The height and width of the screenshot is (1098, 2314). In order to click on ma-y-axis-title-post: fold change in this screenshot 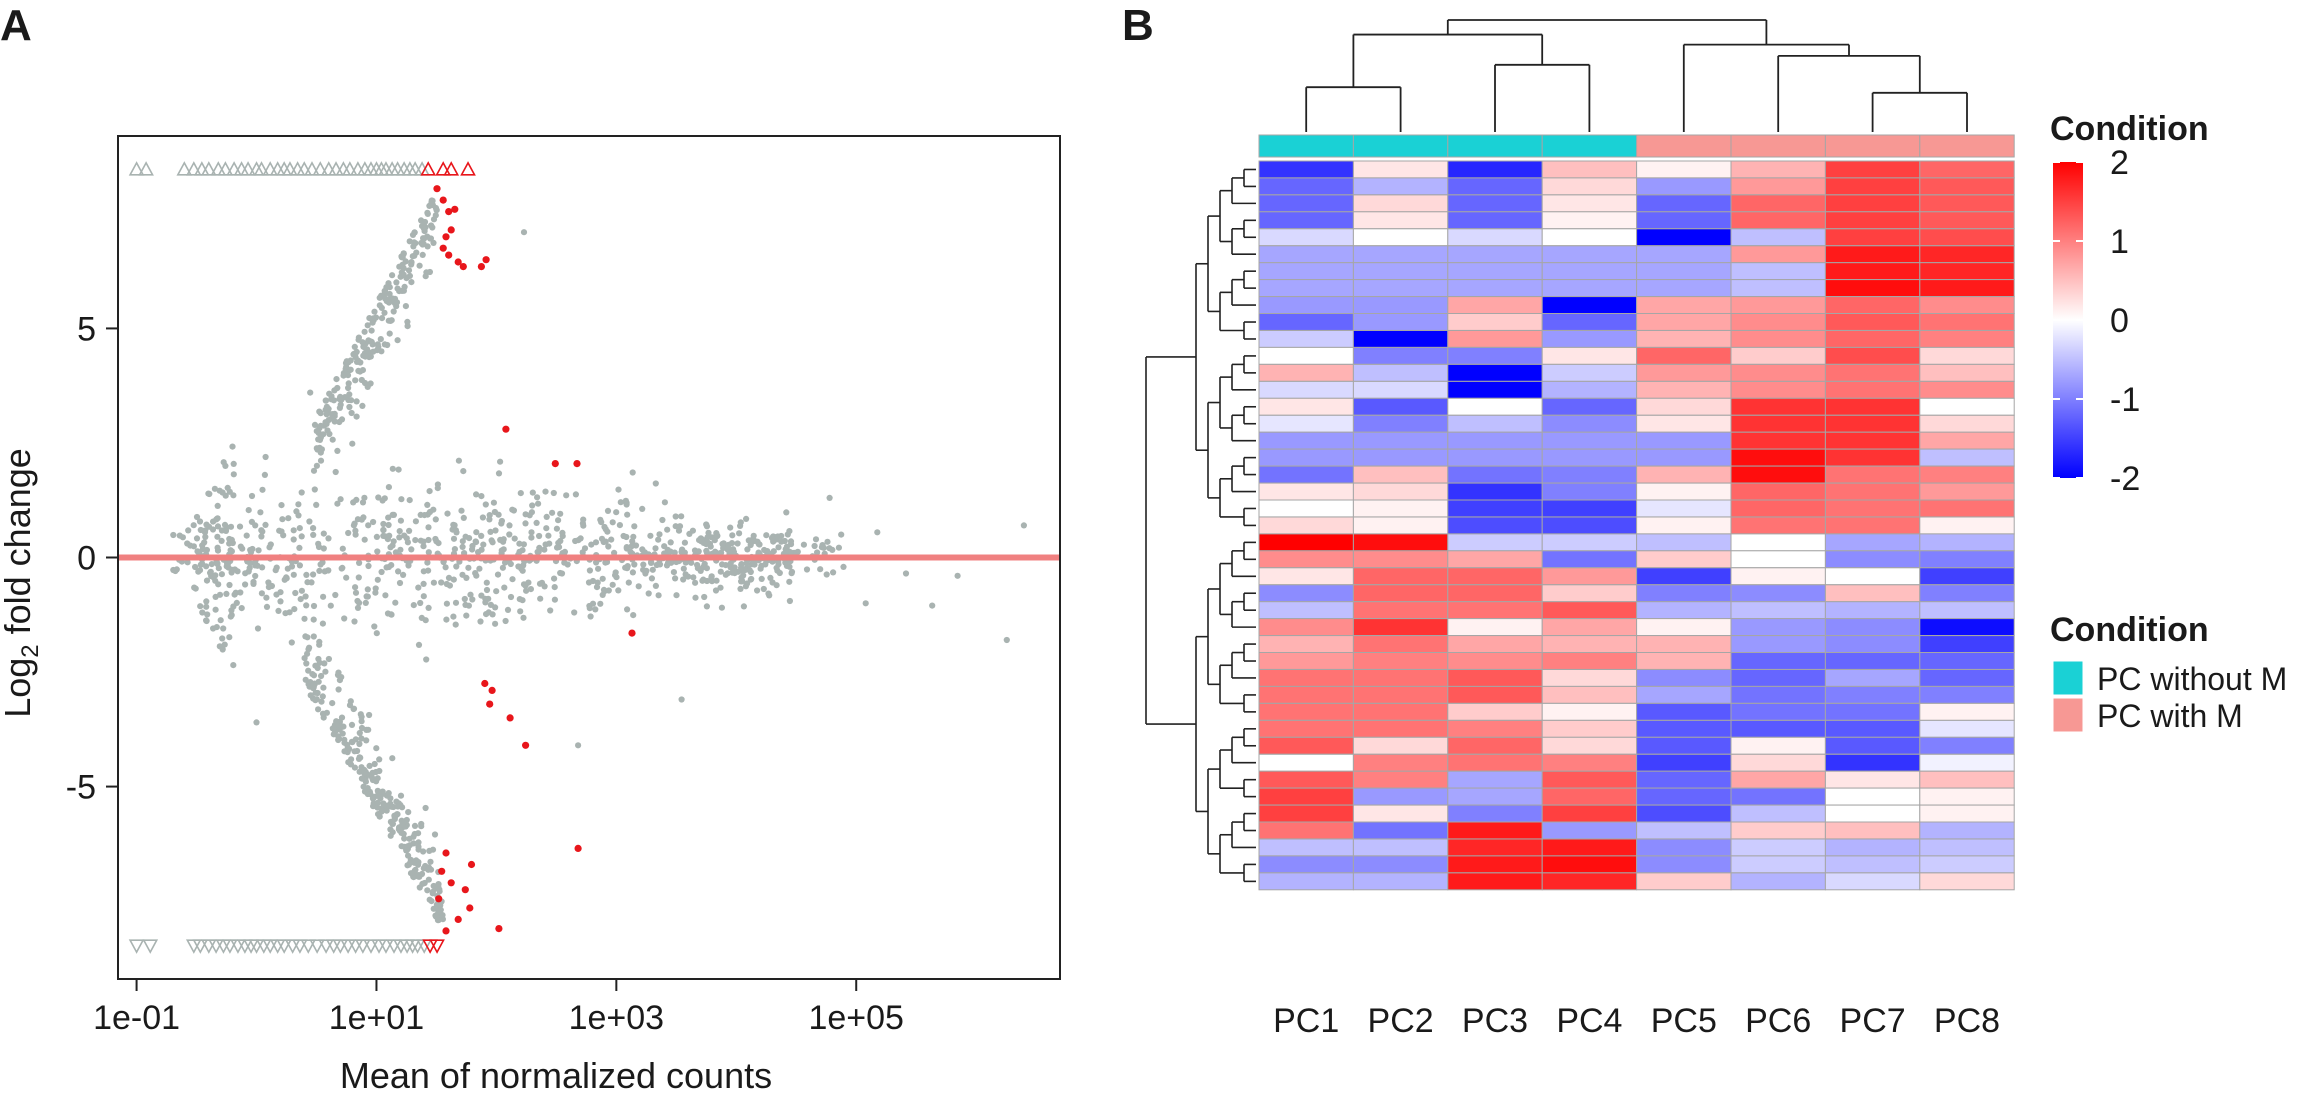, I will do `click(19, 546)`.